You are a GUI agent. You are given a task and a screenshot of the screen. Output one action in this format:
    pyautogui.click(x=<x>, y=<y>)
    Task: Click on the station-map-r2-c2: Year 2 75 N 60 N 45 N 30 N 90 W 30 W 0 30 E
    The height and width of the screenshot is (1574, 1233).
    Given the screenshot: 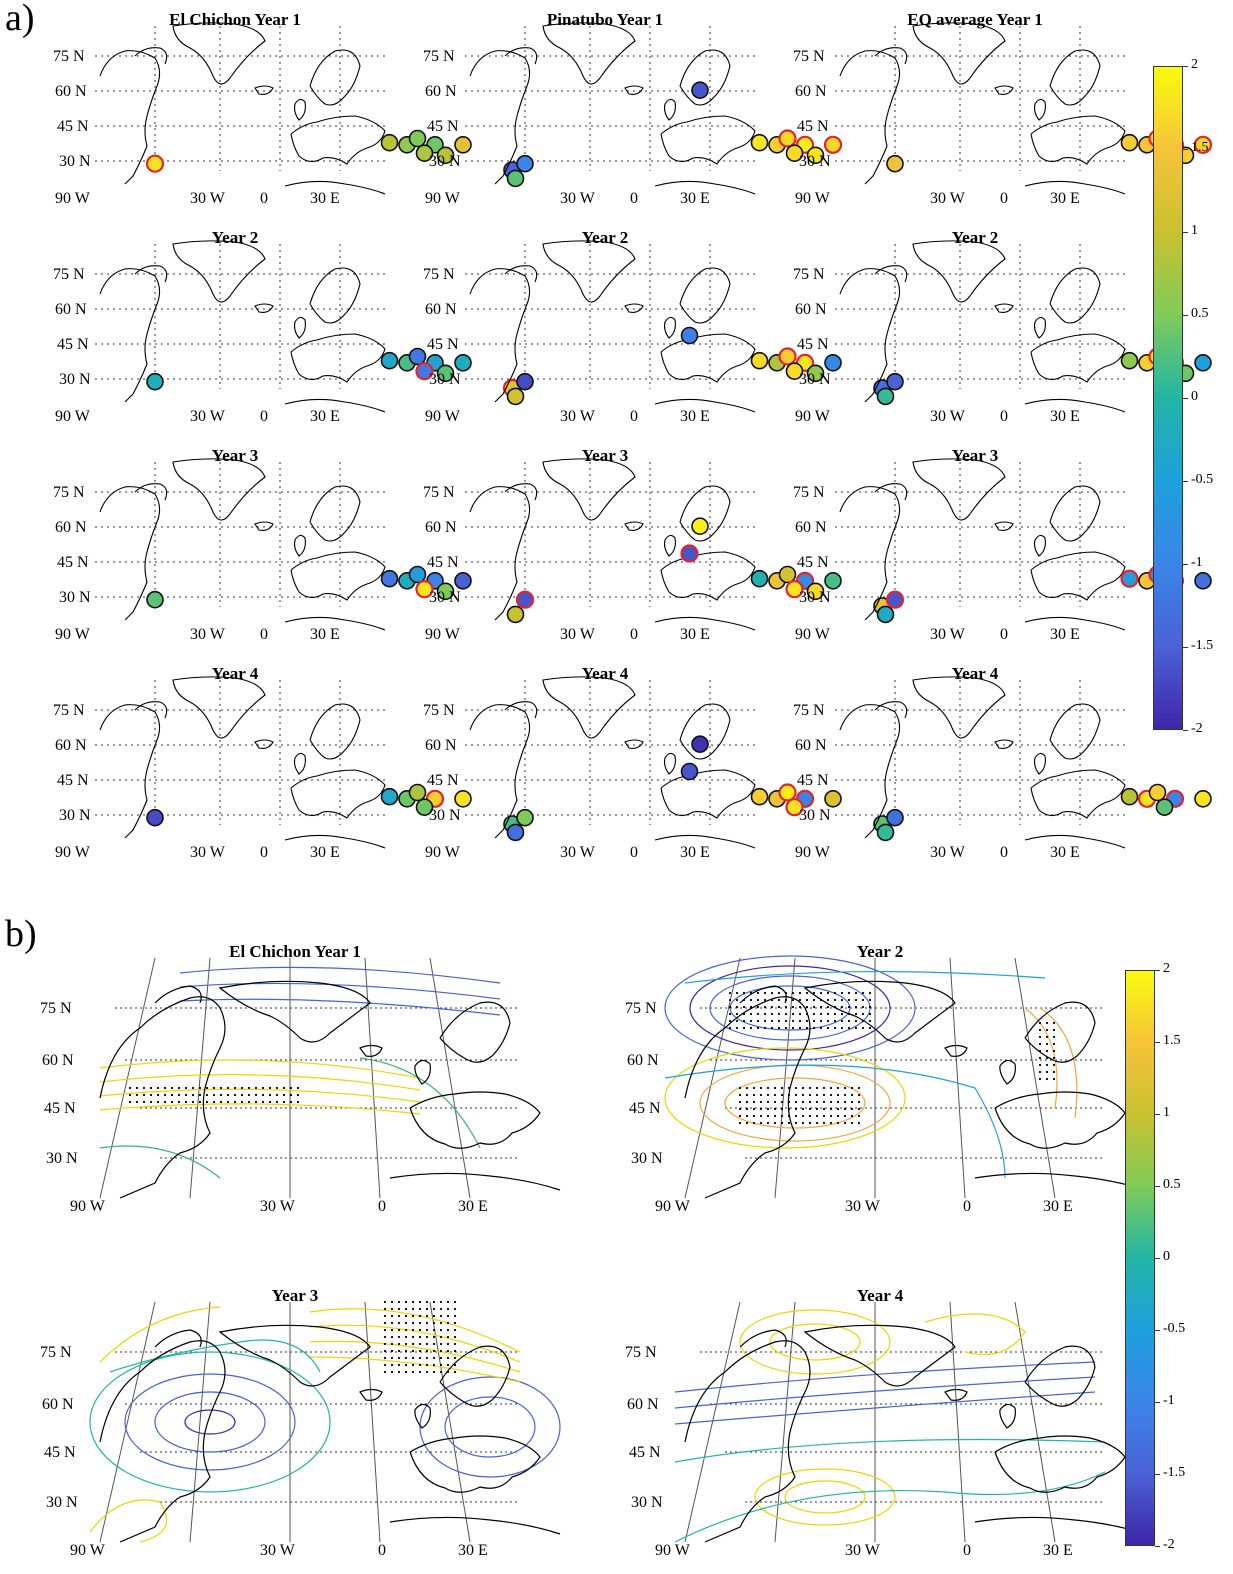 What is the action you would take?
    pyautogui.click(x=659, y=331)
    